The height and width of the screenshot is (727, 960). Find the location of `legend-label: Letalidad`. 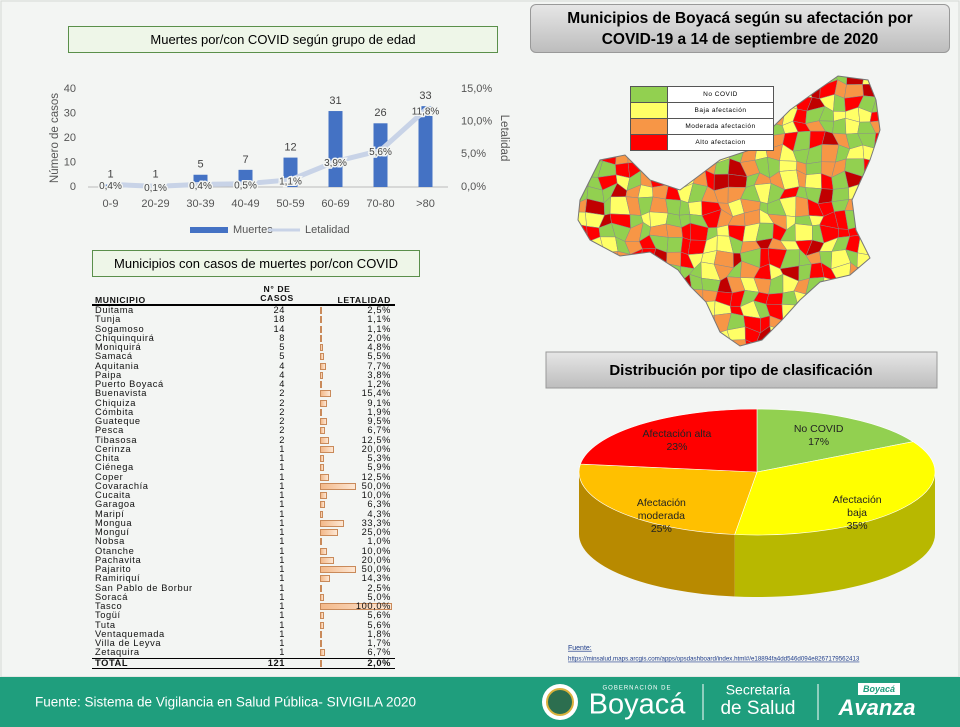

legend-label: Letalidad is located at coordinates (327, 230).